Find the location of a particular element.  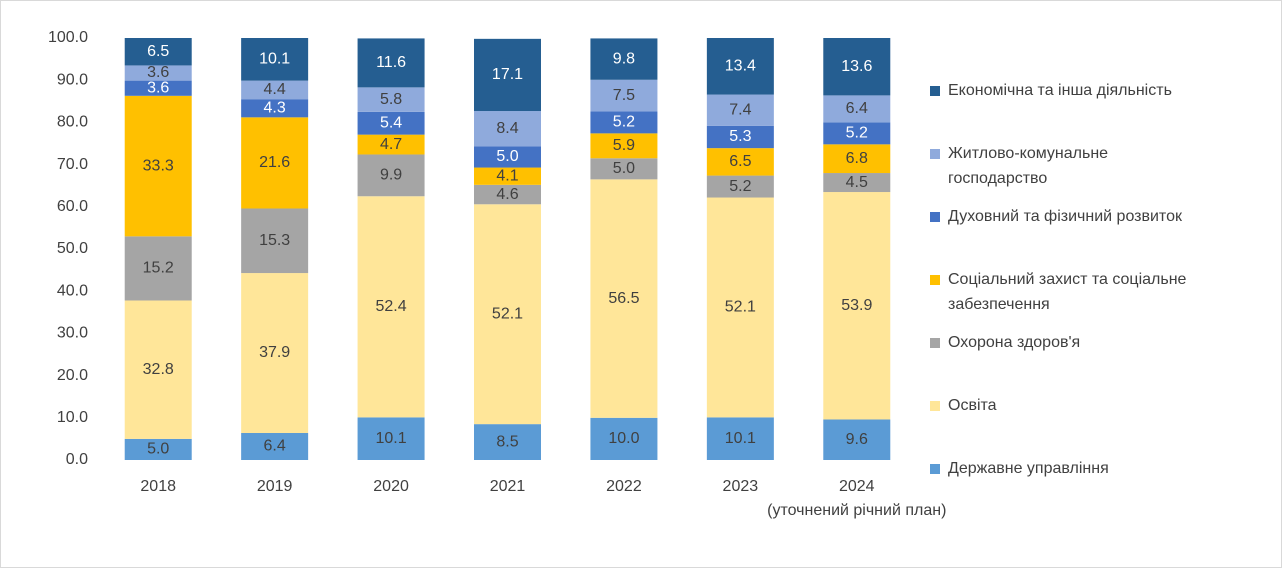

value-label: 56.5 is located at coordinates (623, 298).